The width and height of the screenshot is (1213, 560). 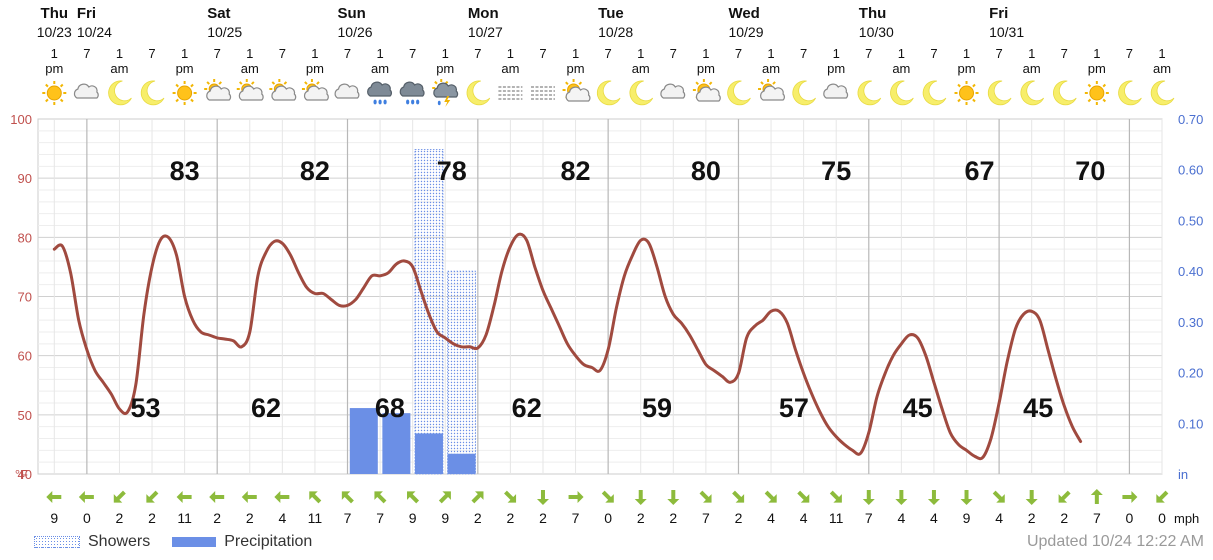 I want to click on partly-cloudy-icon, so click(x=250, y=90).